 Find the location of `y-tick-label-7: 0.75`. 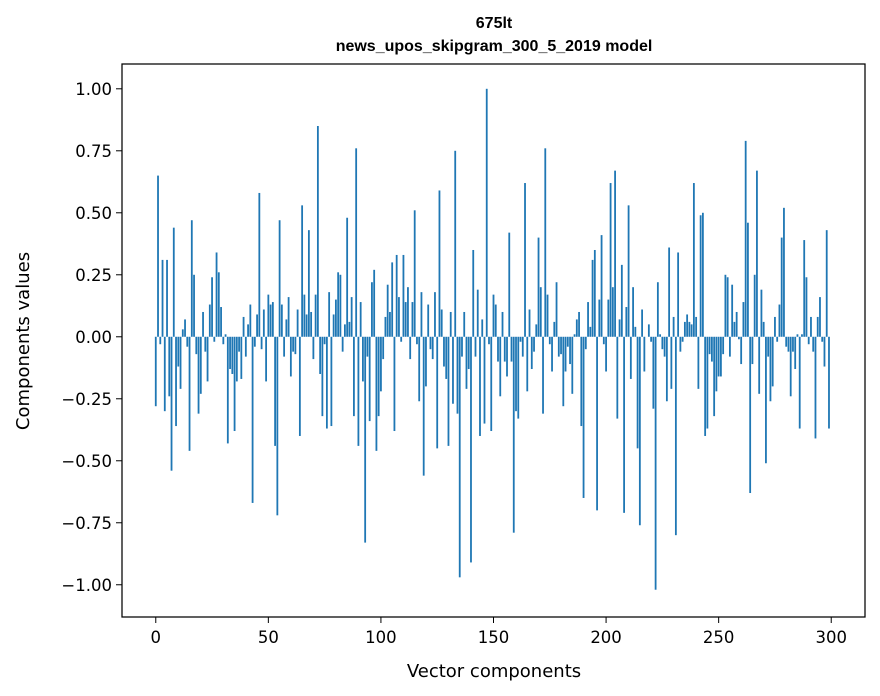

y-tick-label-7: 0.75 is located at coordinates (93, 151).